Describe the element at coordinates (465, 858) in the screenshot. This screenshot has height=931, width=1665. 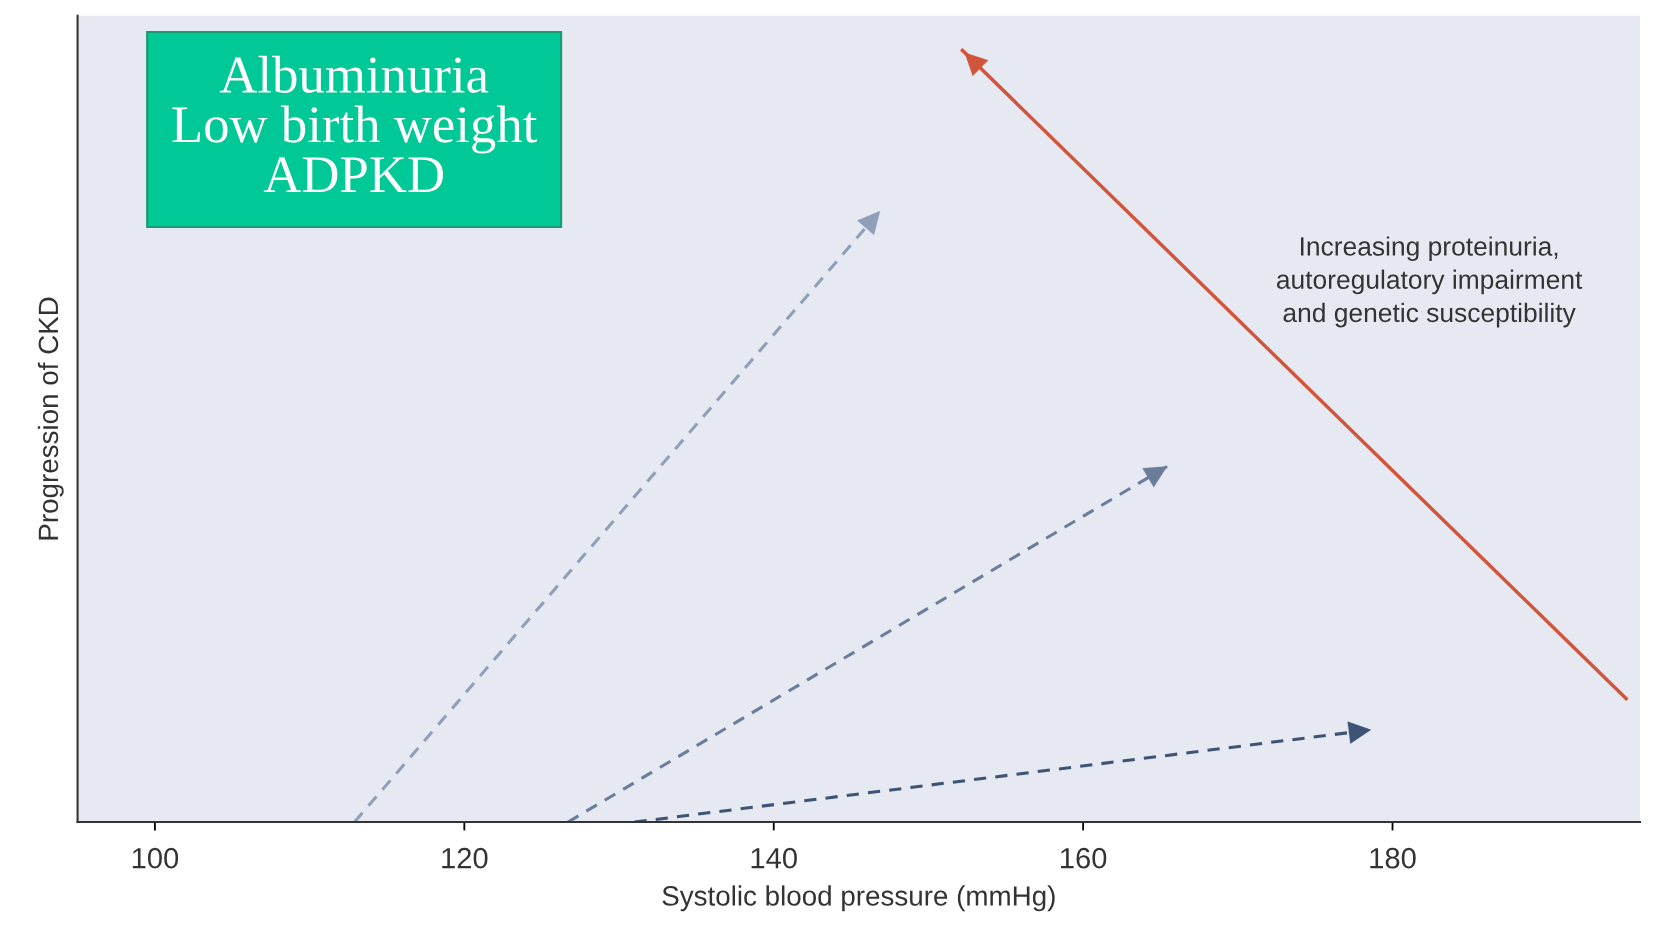
I see `x-tick-label: 120` at that location.